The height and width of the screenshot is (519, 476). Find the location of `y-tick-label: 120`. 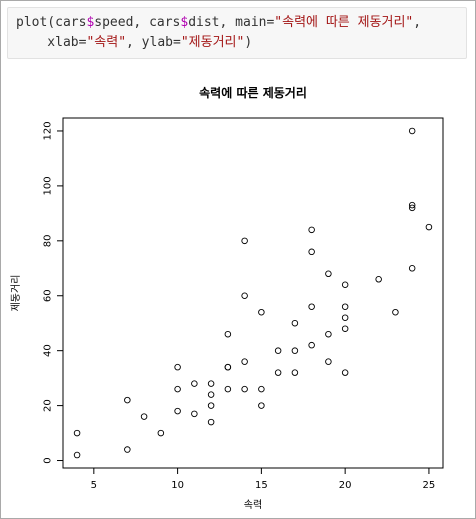

y-tick-label: 120 is located at coordinates (48, 130).